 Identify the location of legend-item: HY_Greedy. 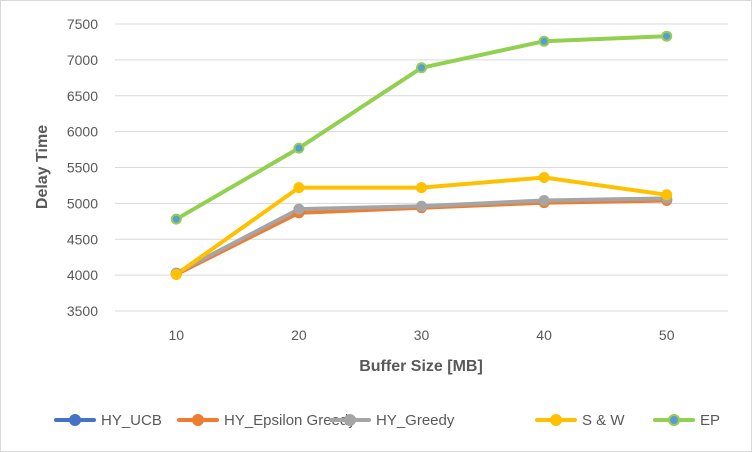
(392, 420).